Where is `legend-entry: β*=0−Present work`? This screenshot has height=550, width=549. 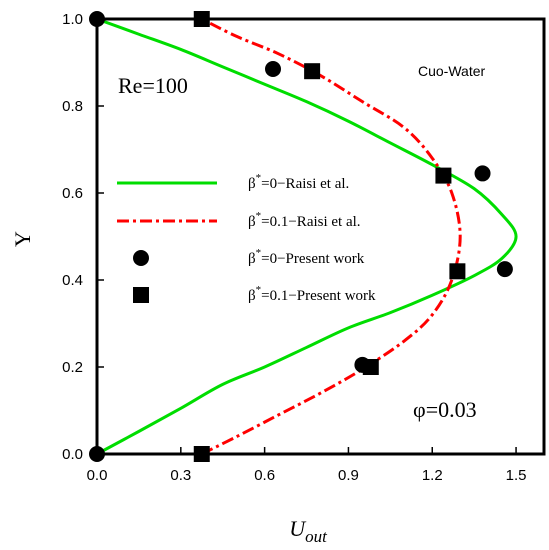
legend-entry: β*=0−Present work is located at coordinates (249, 257).